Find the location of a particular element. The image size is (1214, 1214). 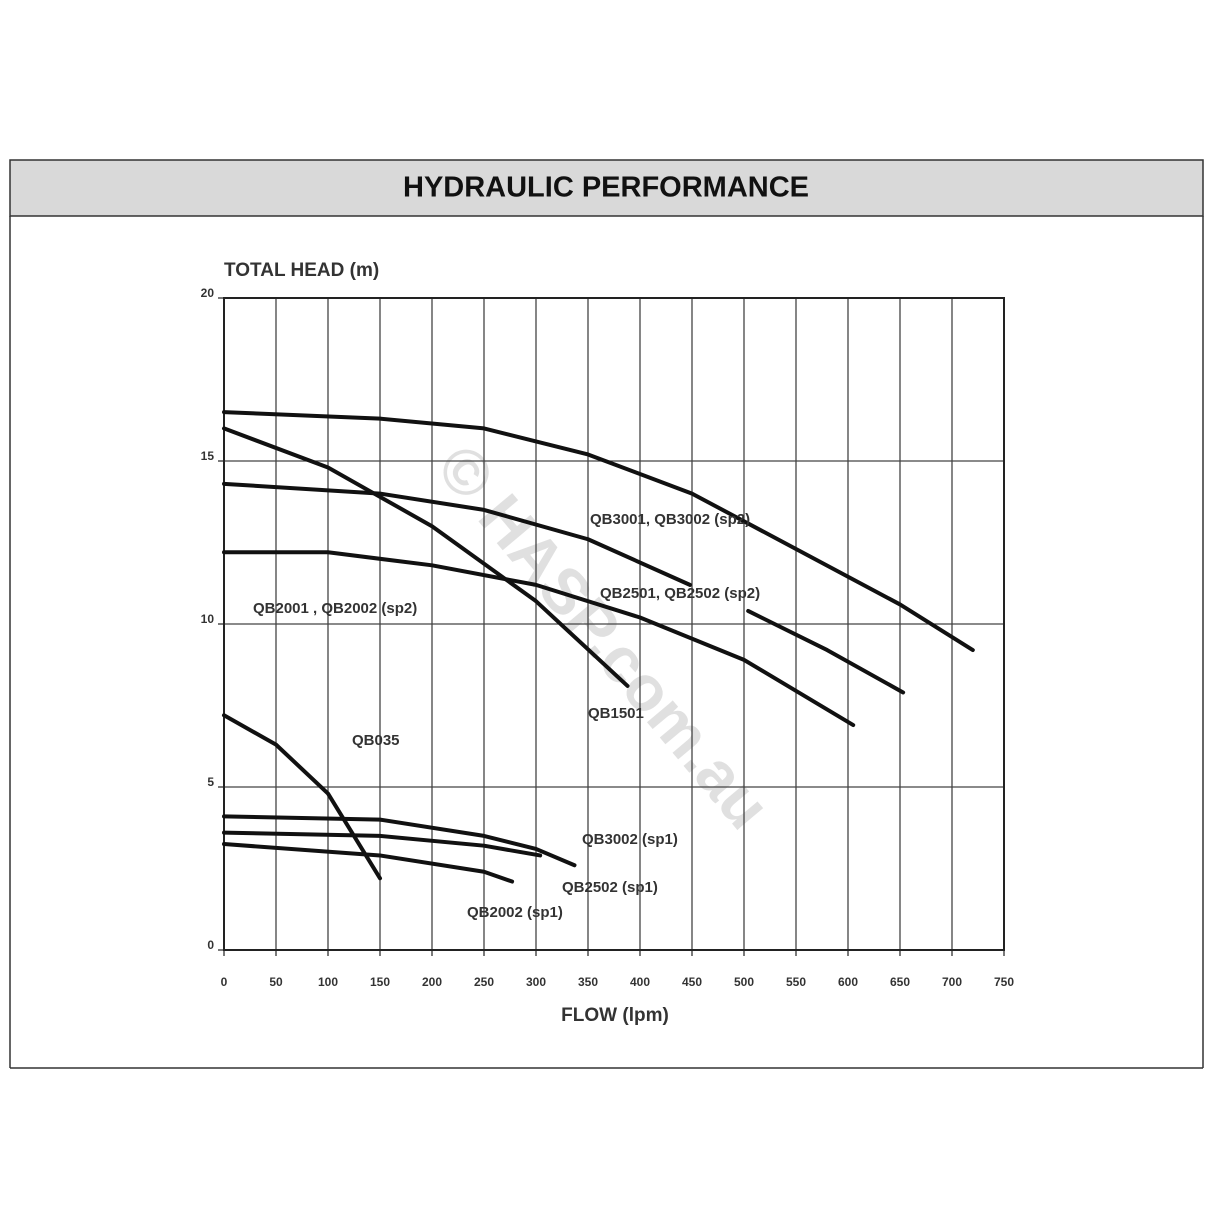

curve-label: QB035 is located at coordinates (376, 740).